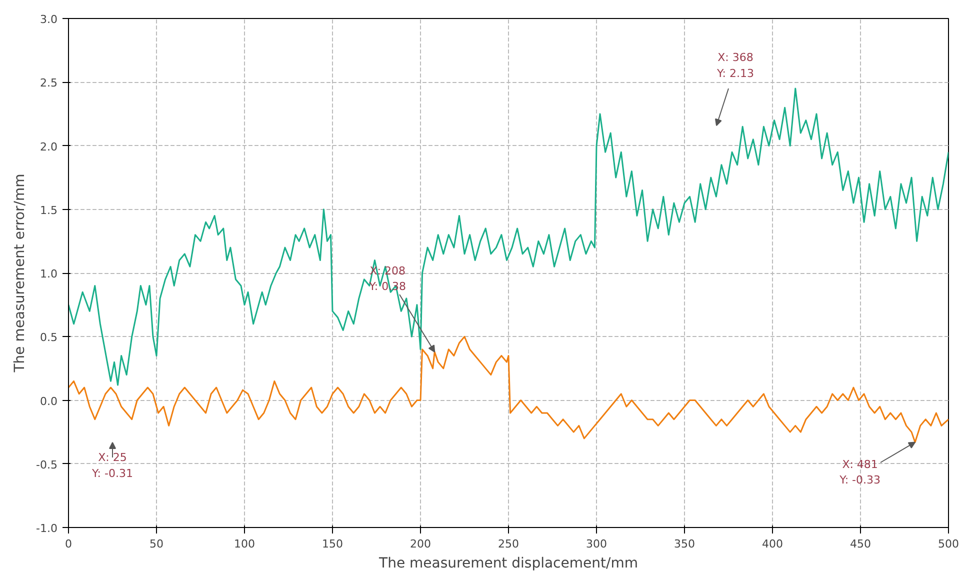 Image resolution: width=964 pixels, height=575 pixels. Describe the element at coordinates (49, 19) in the screenshot. I see `y-tick-label: 3.0` at that location.